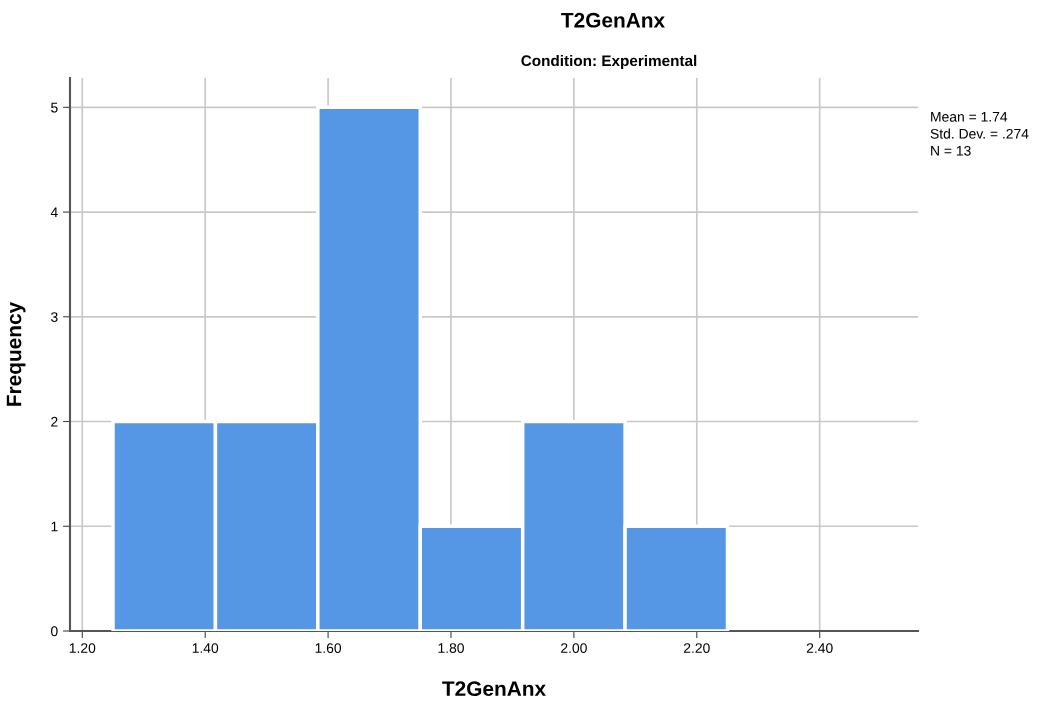 The height and width of the screenshot is (706, 1049). Describe the element at coordinates (979, 133) in the screenshot. I see `text: Std. Dev. = .274` at that location.